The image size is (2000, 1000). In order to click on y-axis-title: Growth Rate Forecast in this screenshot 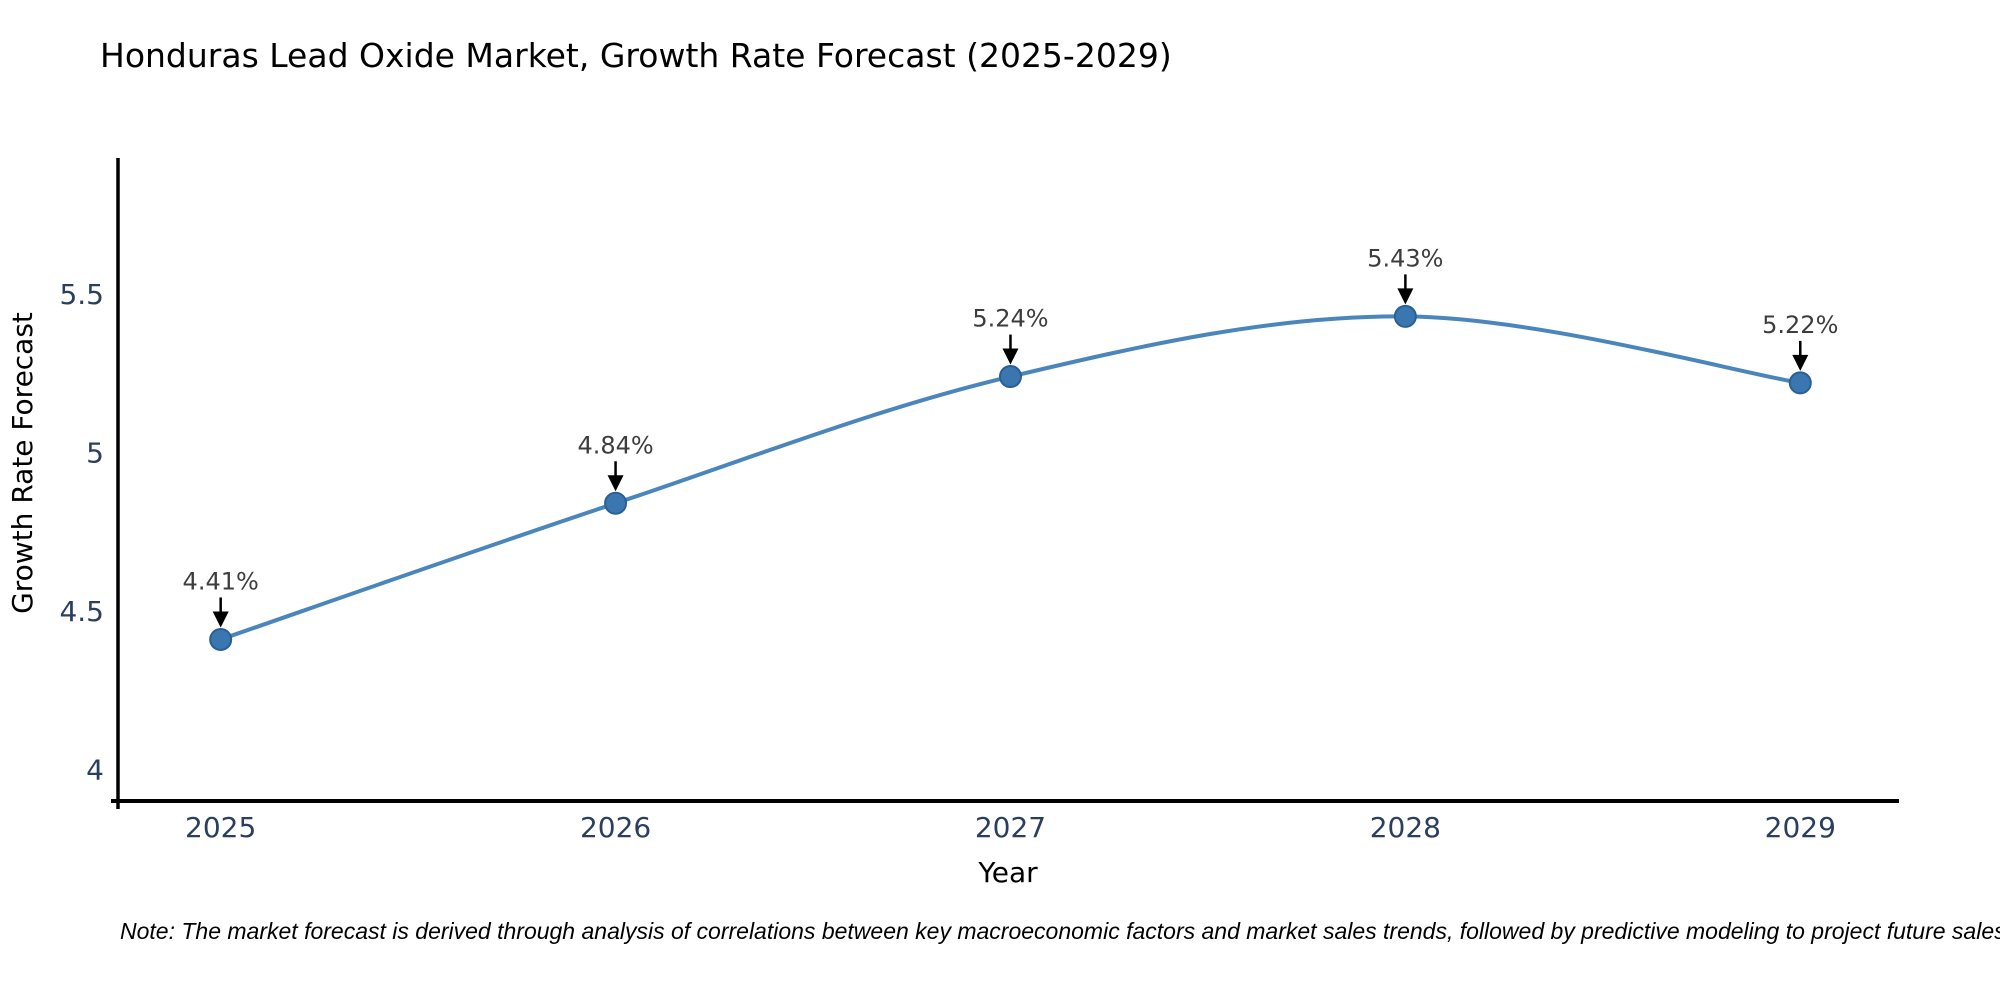, I will do `click(22, 463)`.